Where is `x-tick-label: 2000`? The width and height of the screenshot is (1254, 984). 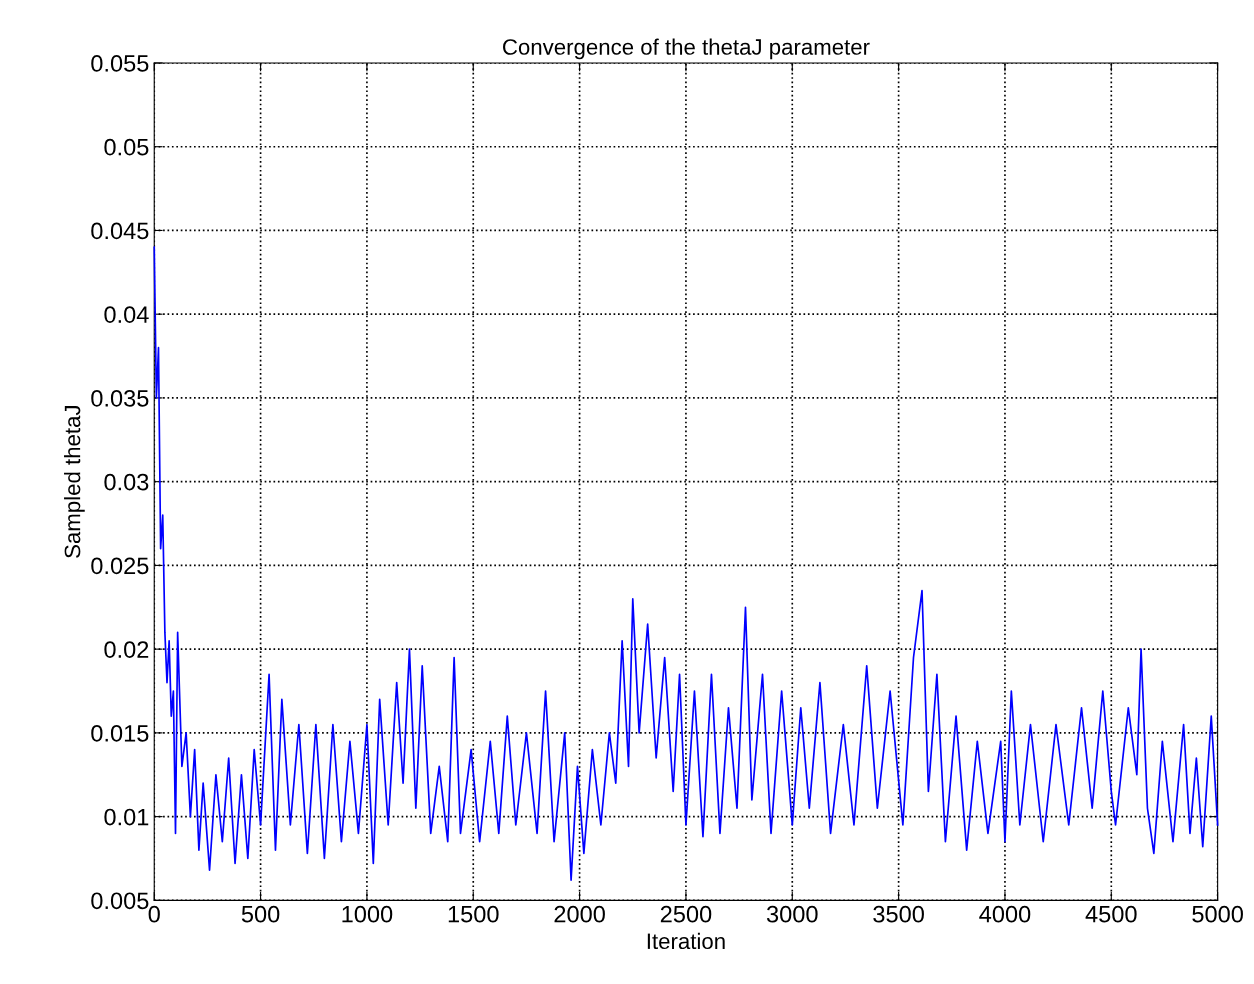 x-tick-label: 2000 is located at coordinates (579, 914).